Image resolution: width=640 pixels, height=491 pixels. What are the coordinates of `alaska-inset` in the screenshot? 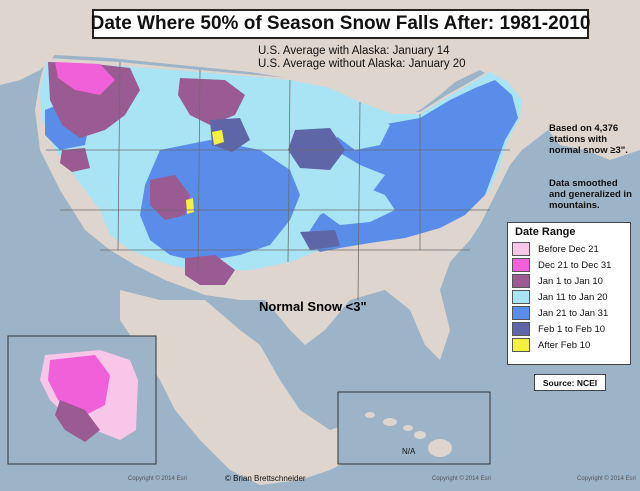 It's located at (82, 400).